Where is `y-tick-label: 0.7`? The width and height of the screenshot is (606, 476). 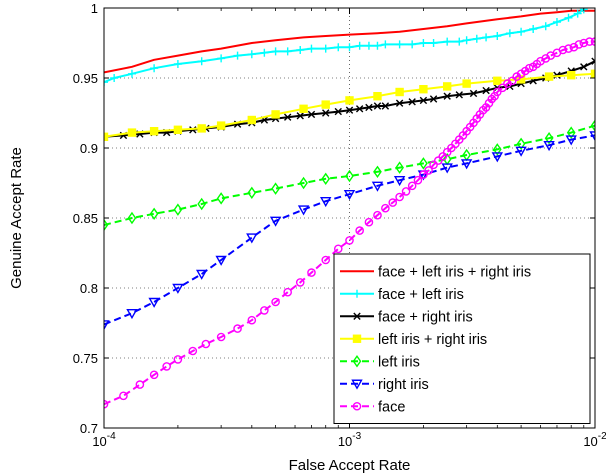
y-tick-label: 0.7 is located at coordinates (89, 428).